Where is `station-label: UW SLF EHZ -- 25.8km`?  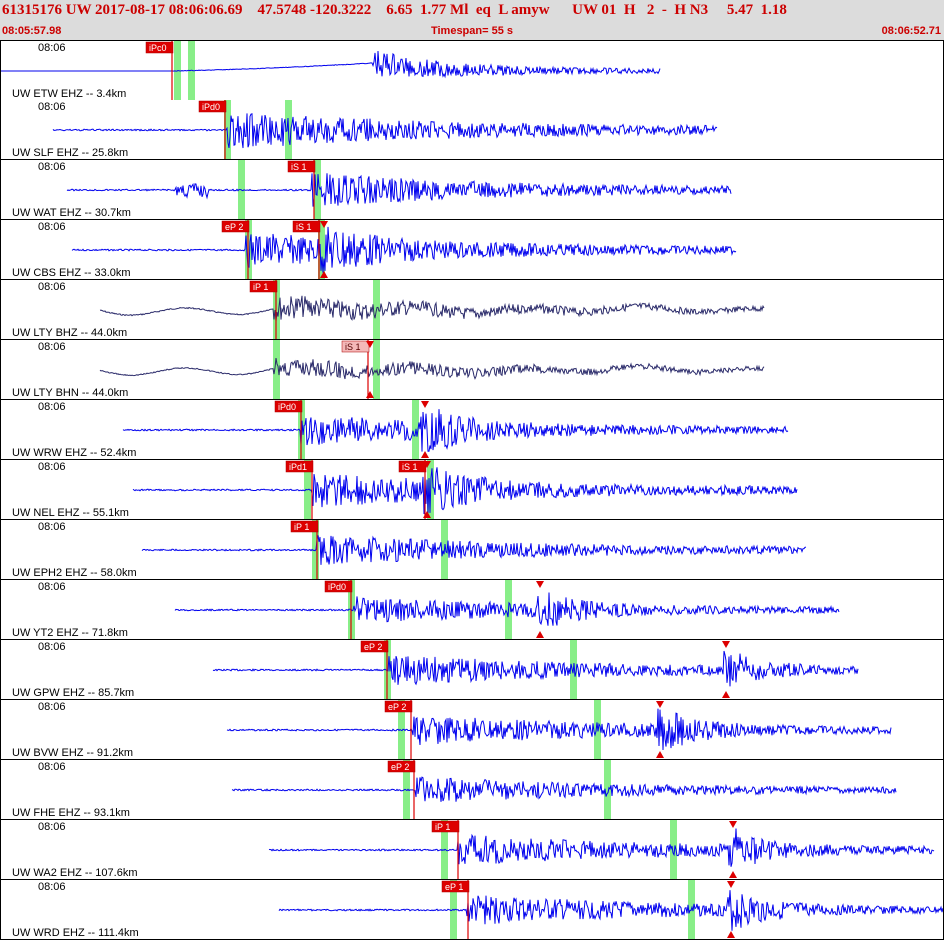
station-label: UW SLF EHZ -- 25.8km is located at coordinates (70, 153).